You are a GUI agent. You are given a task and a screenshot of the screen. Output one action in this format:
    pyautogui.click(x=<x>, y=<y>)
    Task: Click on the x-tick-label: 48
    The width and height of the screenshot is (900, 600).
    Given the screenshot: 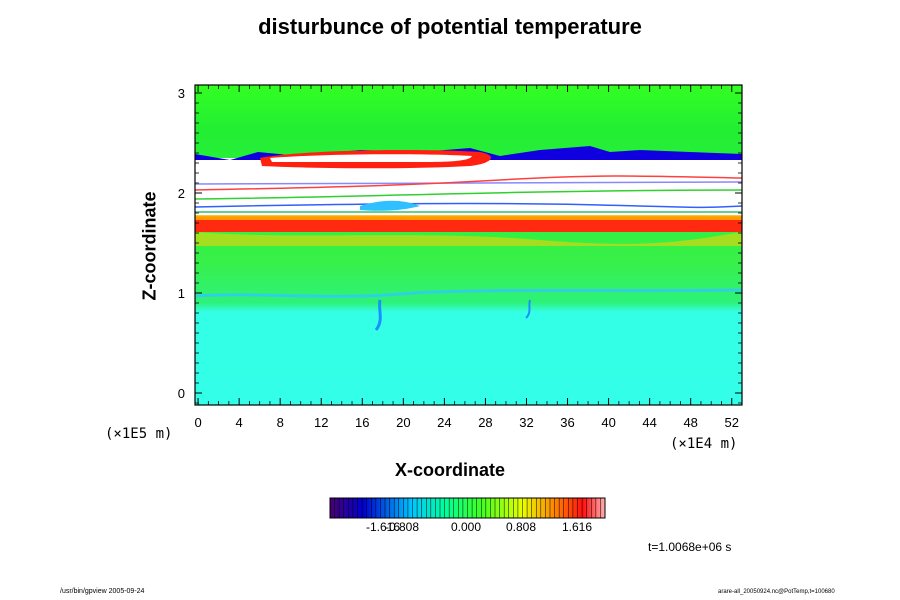 What is the action you would take?
    pyautogui.click(x=690, y=422)
    